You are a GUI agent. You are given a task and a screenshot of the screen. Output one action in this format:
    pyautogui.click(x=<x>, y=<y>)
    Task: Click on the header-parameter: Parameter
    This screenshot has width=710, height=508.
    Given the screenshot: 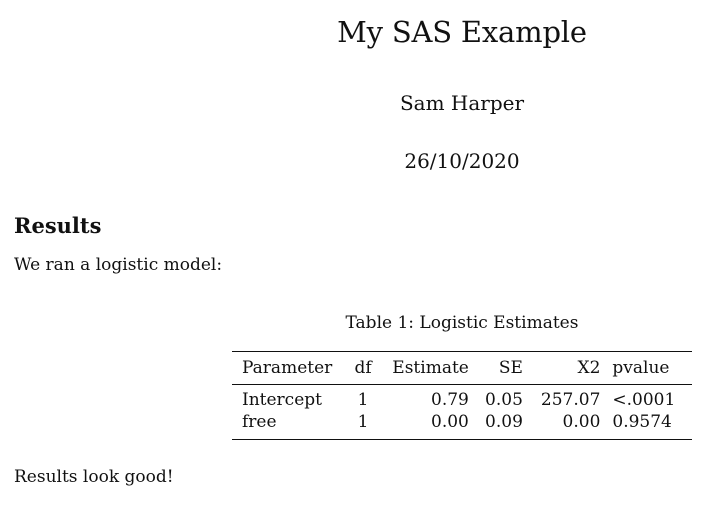 What is the action you would take?
    pyautogui.click(x=290, y=368)
    